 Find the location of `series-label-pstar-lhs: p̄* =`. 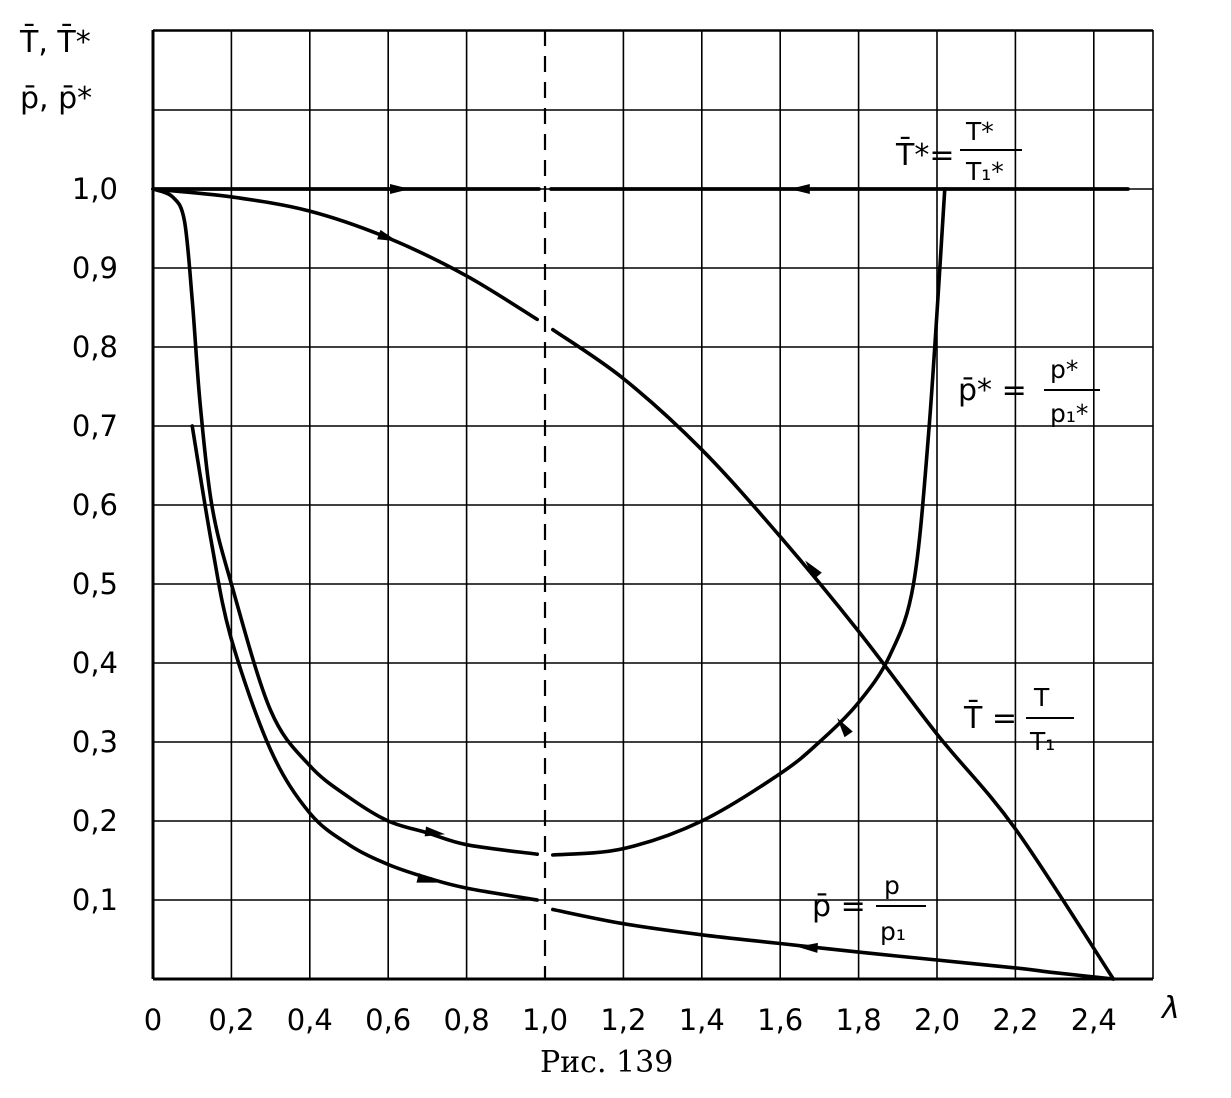

series-label-pstar-lhs: p̄* = is located at coordinates (992, 390).